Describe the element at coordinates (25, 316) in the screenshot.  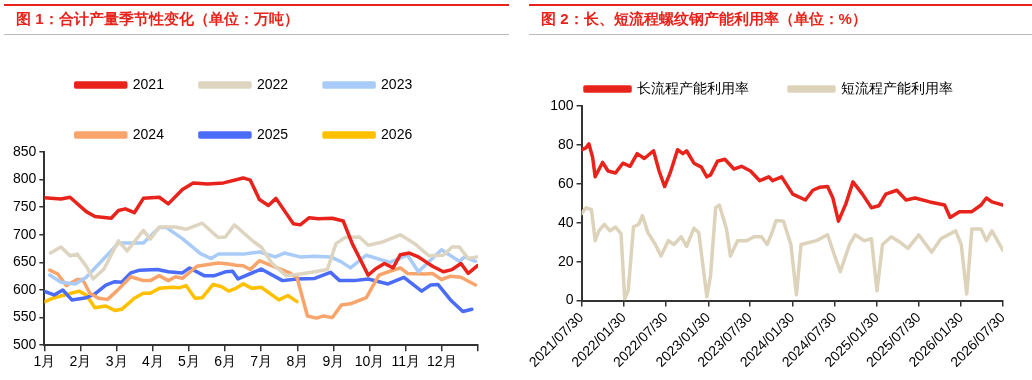
I see `y-tick-label: 550` at that location.